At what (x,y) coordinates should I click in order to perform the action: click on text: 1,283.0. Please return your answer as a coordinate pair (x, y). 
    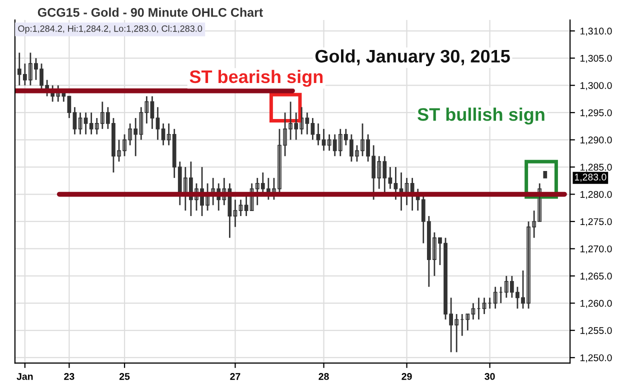
    Looking at the image, I should click on (590, 178).